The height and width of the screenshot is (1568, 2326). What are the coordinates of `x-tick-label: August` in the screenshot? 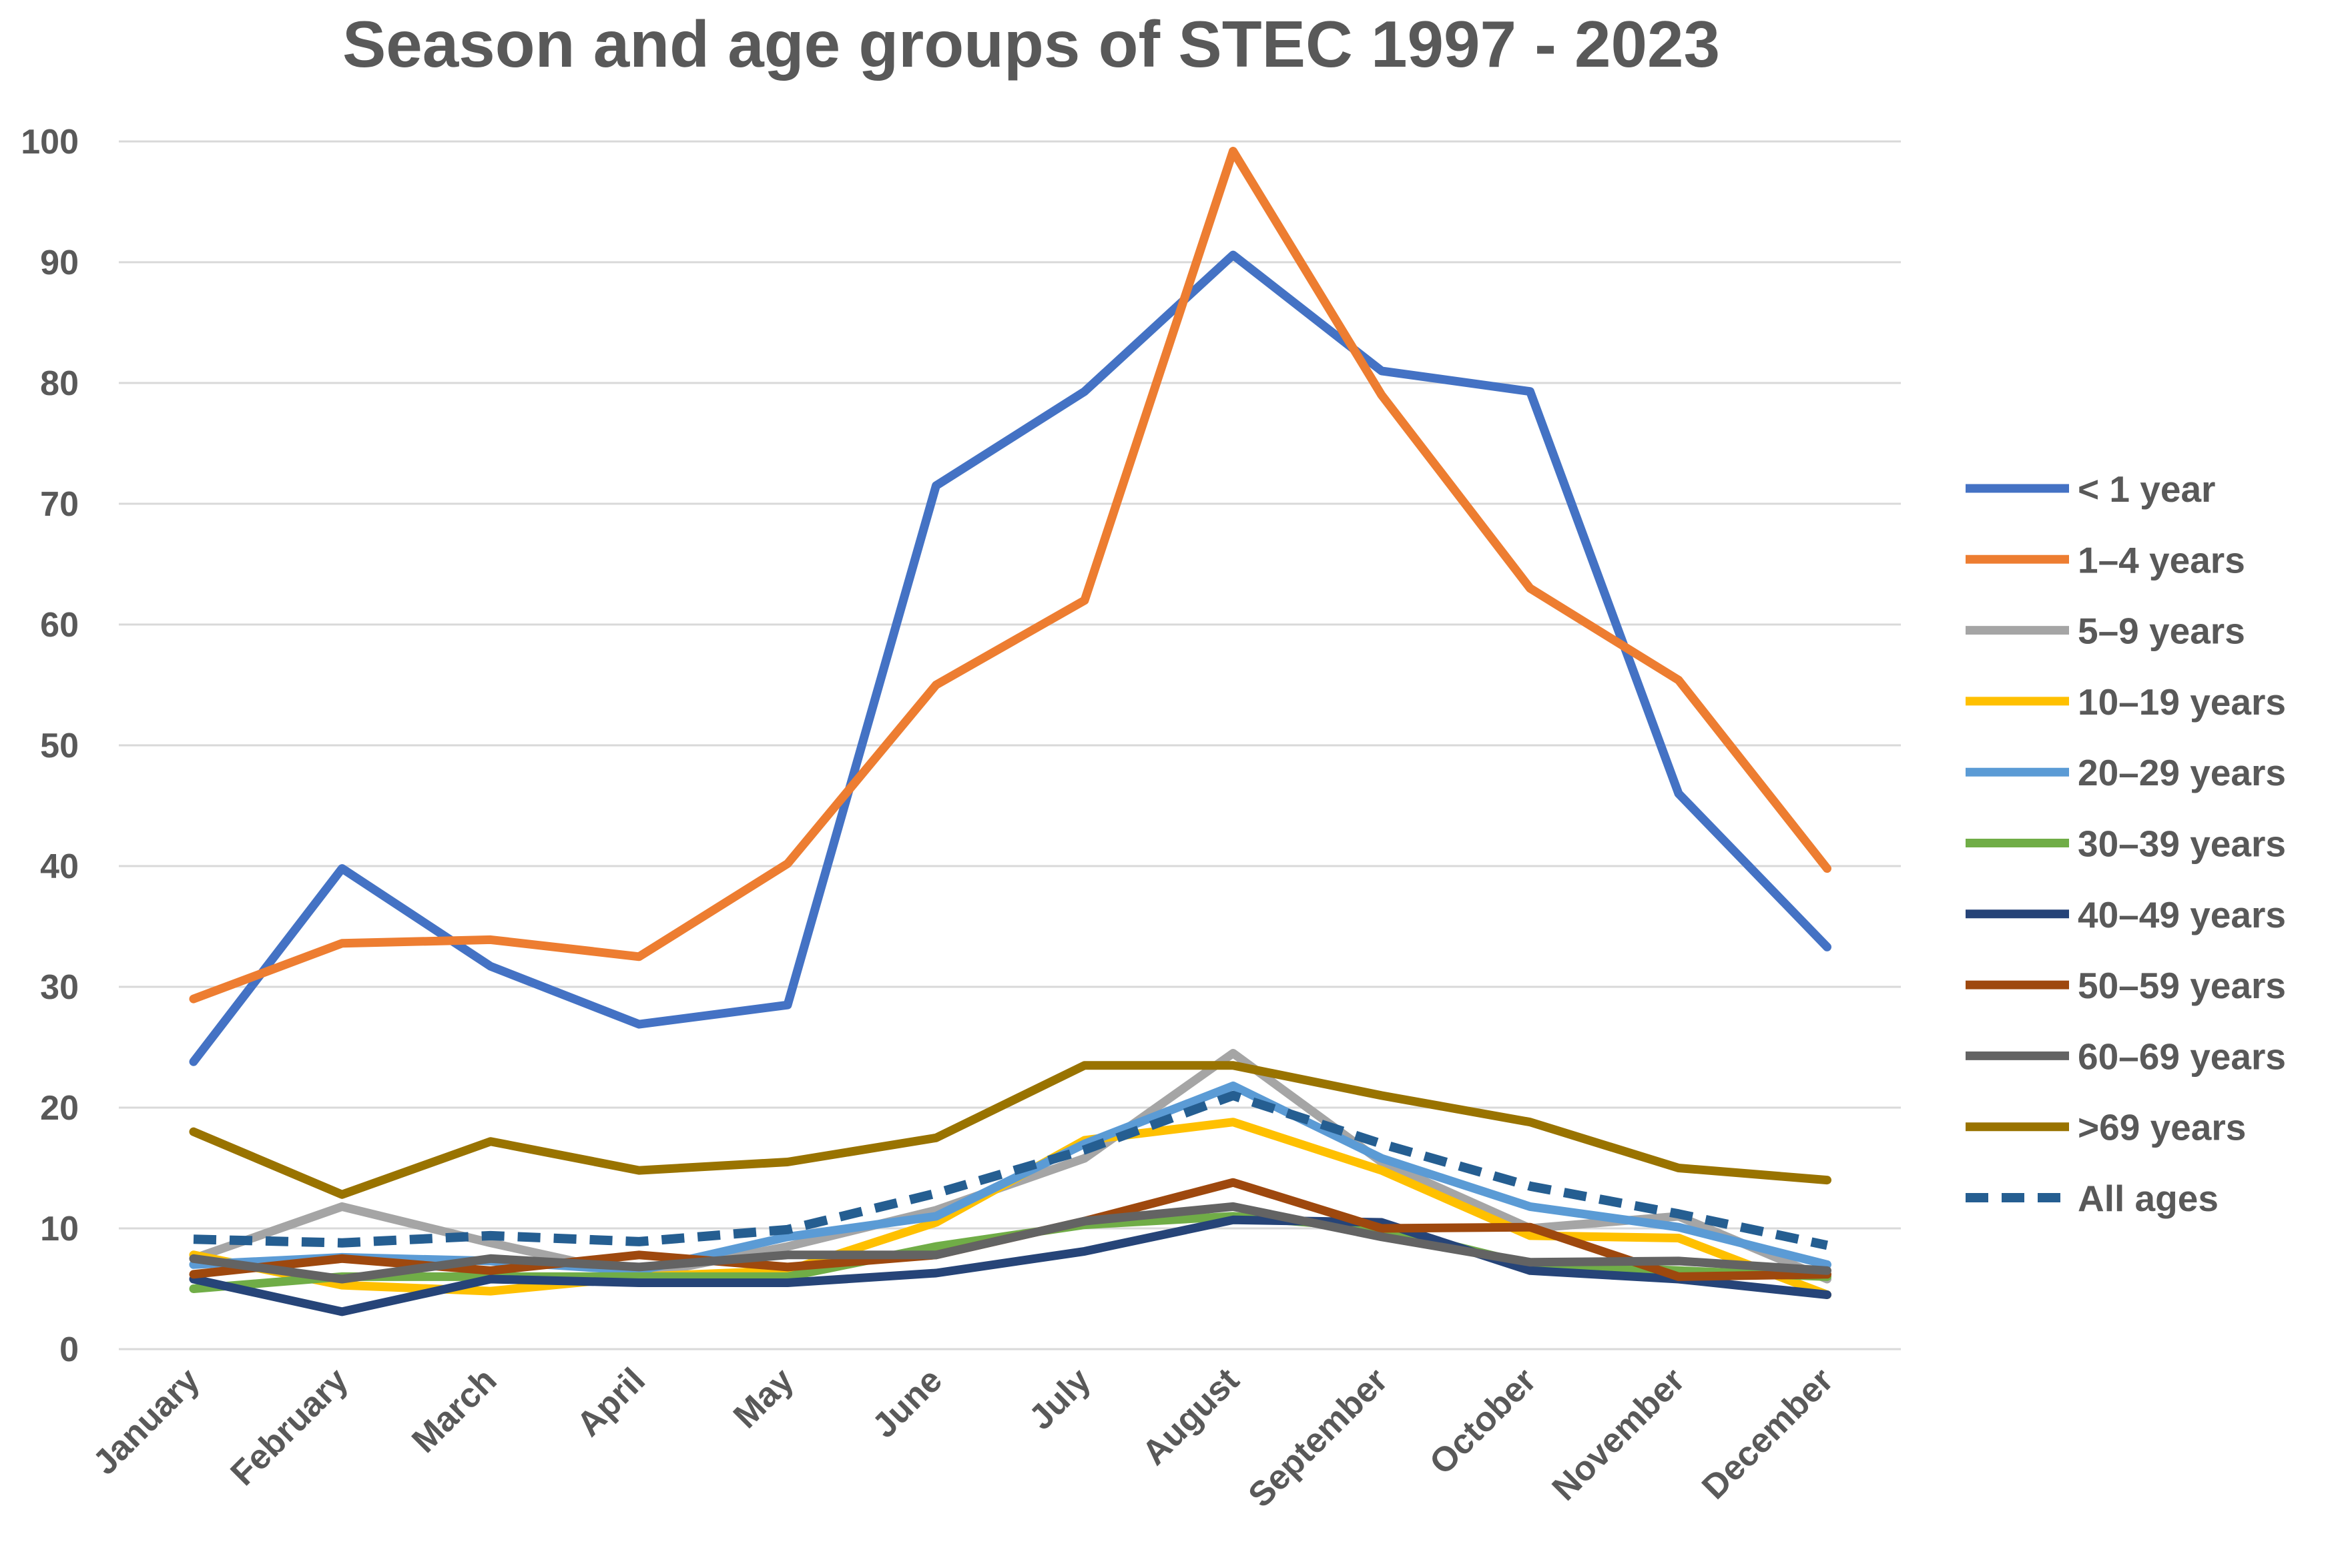 It's located at (1191, 1417).